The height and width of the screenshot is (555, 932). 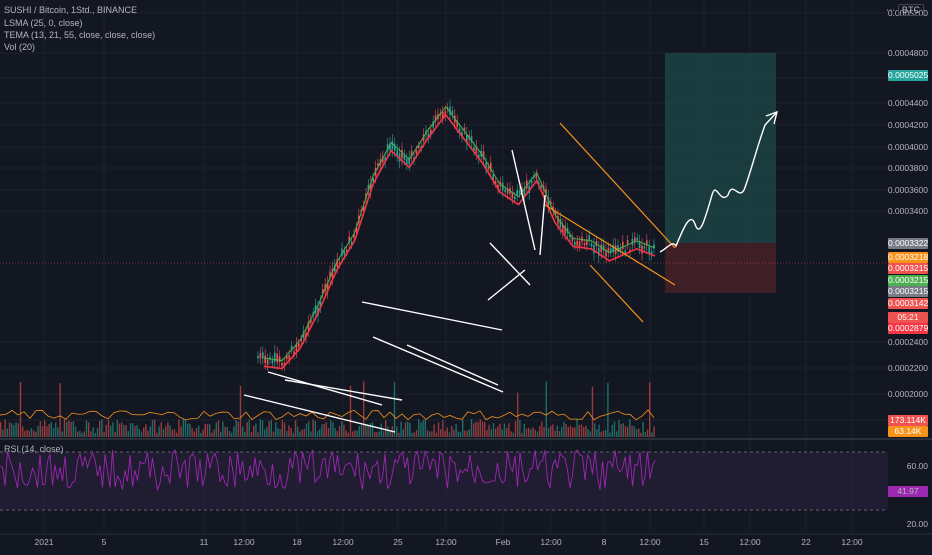 What do you see at coordinates (911, 10) in the screenshot?
I see `currency-button: BTC` at bounding box center [911, 10].